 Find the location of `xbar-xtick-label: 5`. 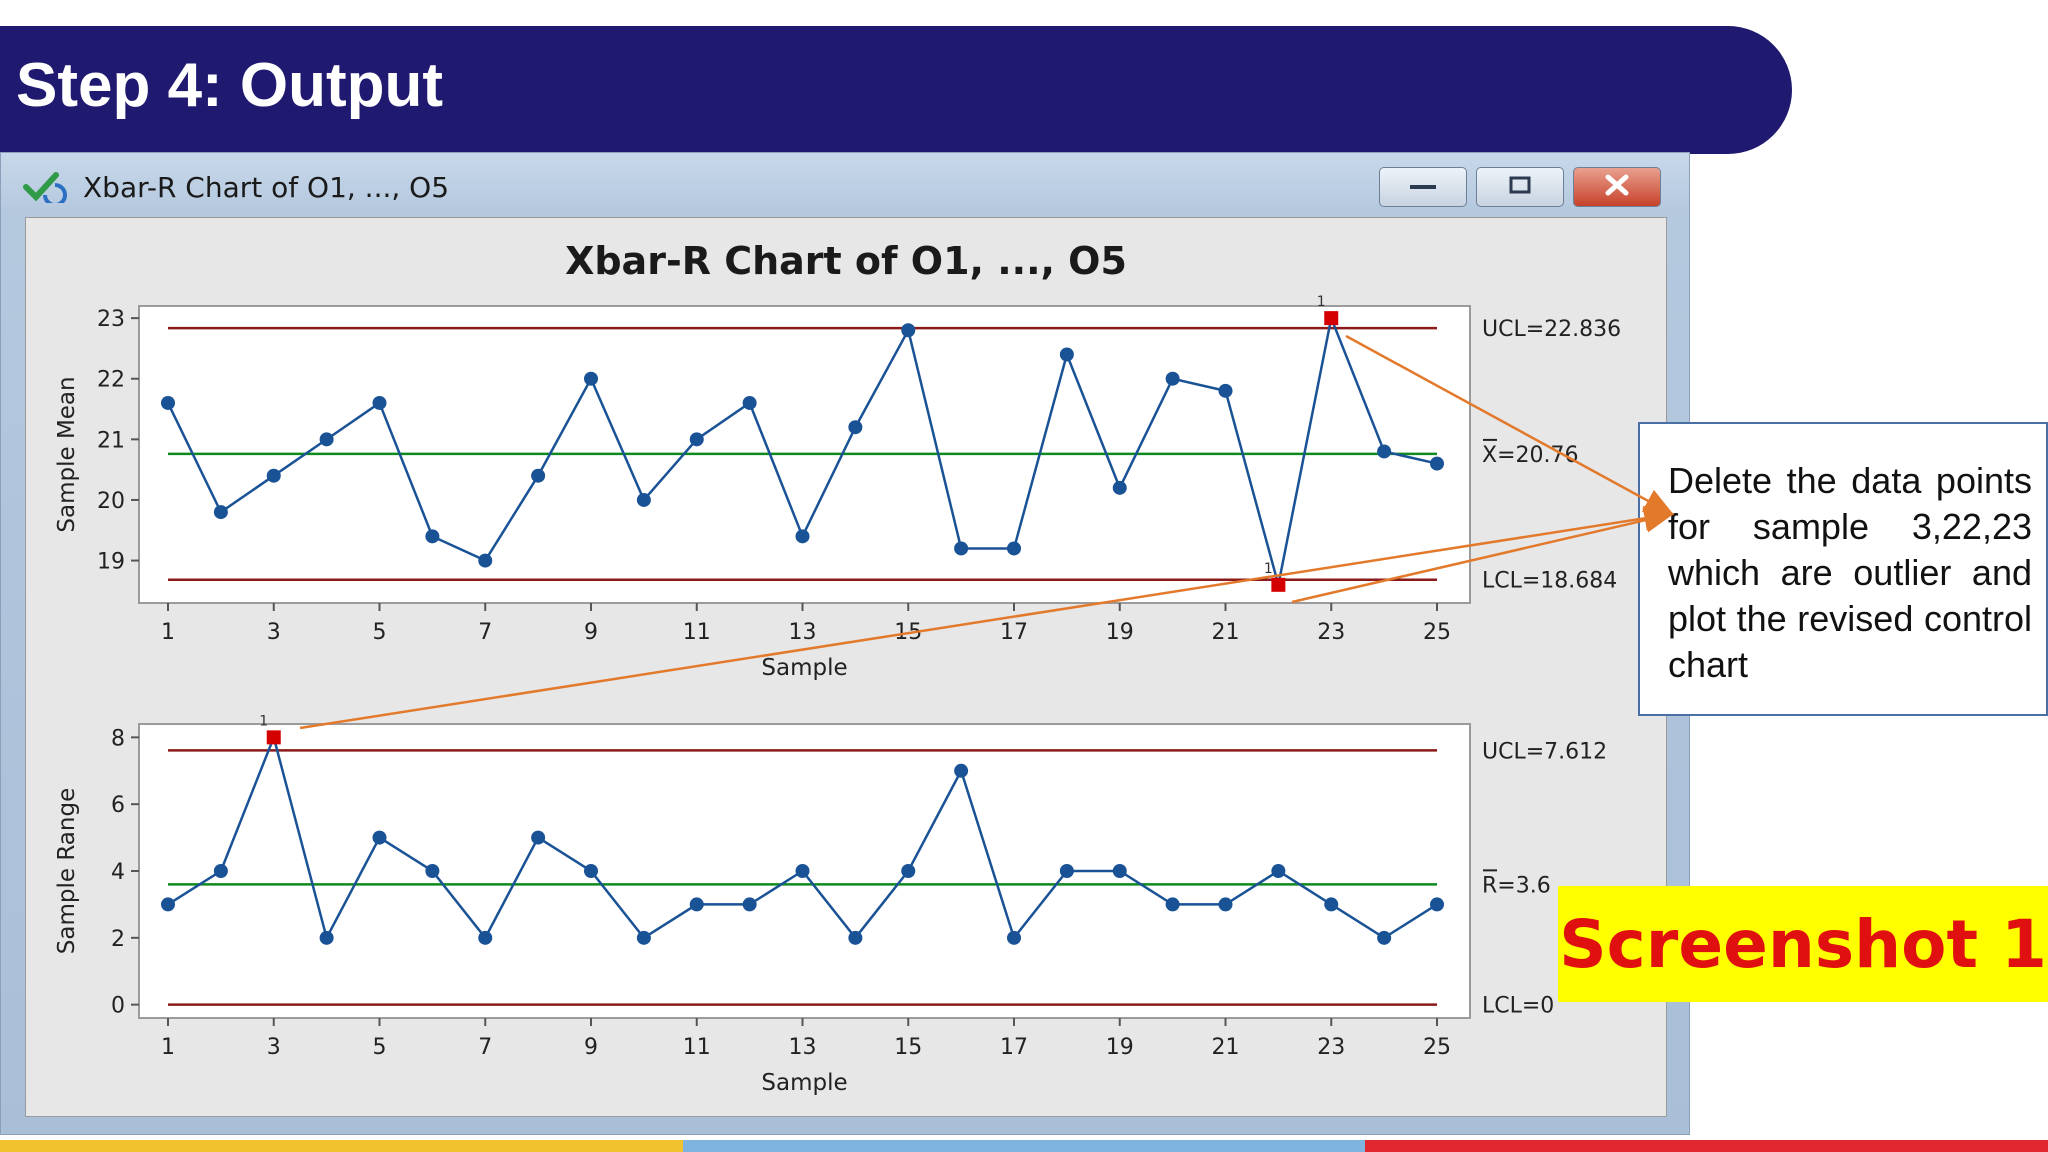

xbar-xtick-label: 5 is located at coordinates (380, 632).